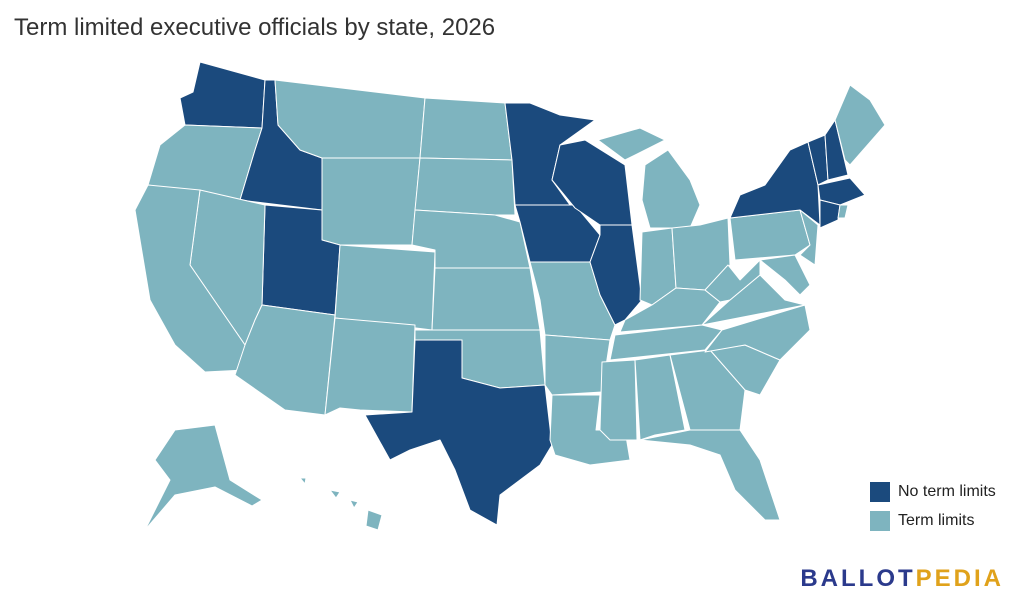 The image size is (1024, 607). Describe the element at coordinates (947, 491) in the screenshot. I see `legend-label: No term limits` at that location.